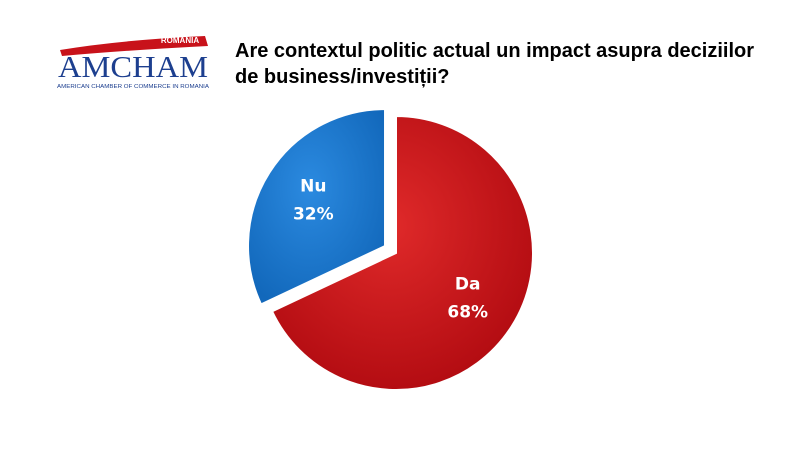 The image size is (800, 450). What do you see at coordinates (133, 66) in the screenshot?
I see `logo-name: AMCHAM` at bounding box center [133, 66].